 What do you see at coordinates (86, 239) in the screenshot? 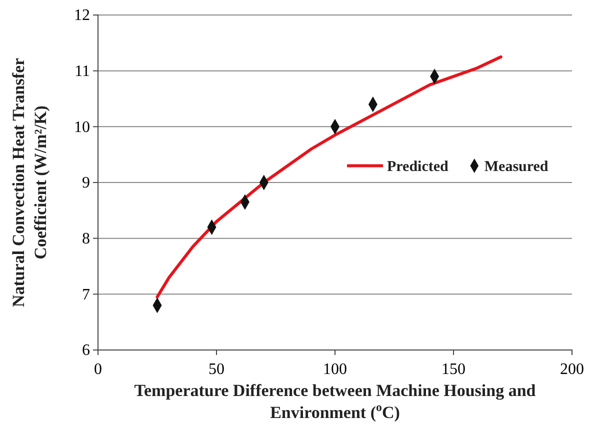
I see `y-tick-label: 8` at bounding box center [86, 239].